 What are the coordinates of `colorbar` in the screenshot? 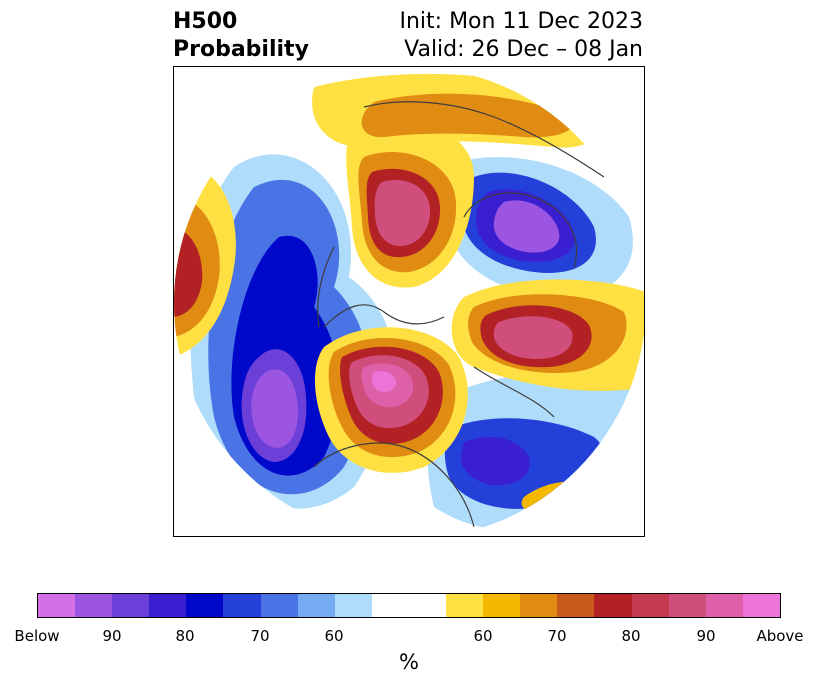 It's located at (409, 605).